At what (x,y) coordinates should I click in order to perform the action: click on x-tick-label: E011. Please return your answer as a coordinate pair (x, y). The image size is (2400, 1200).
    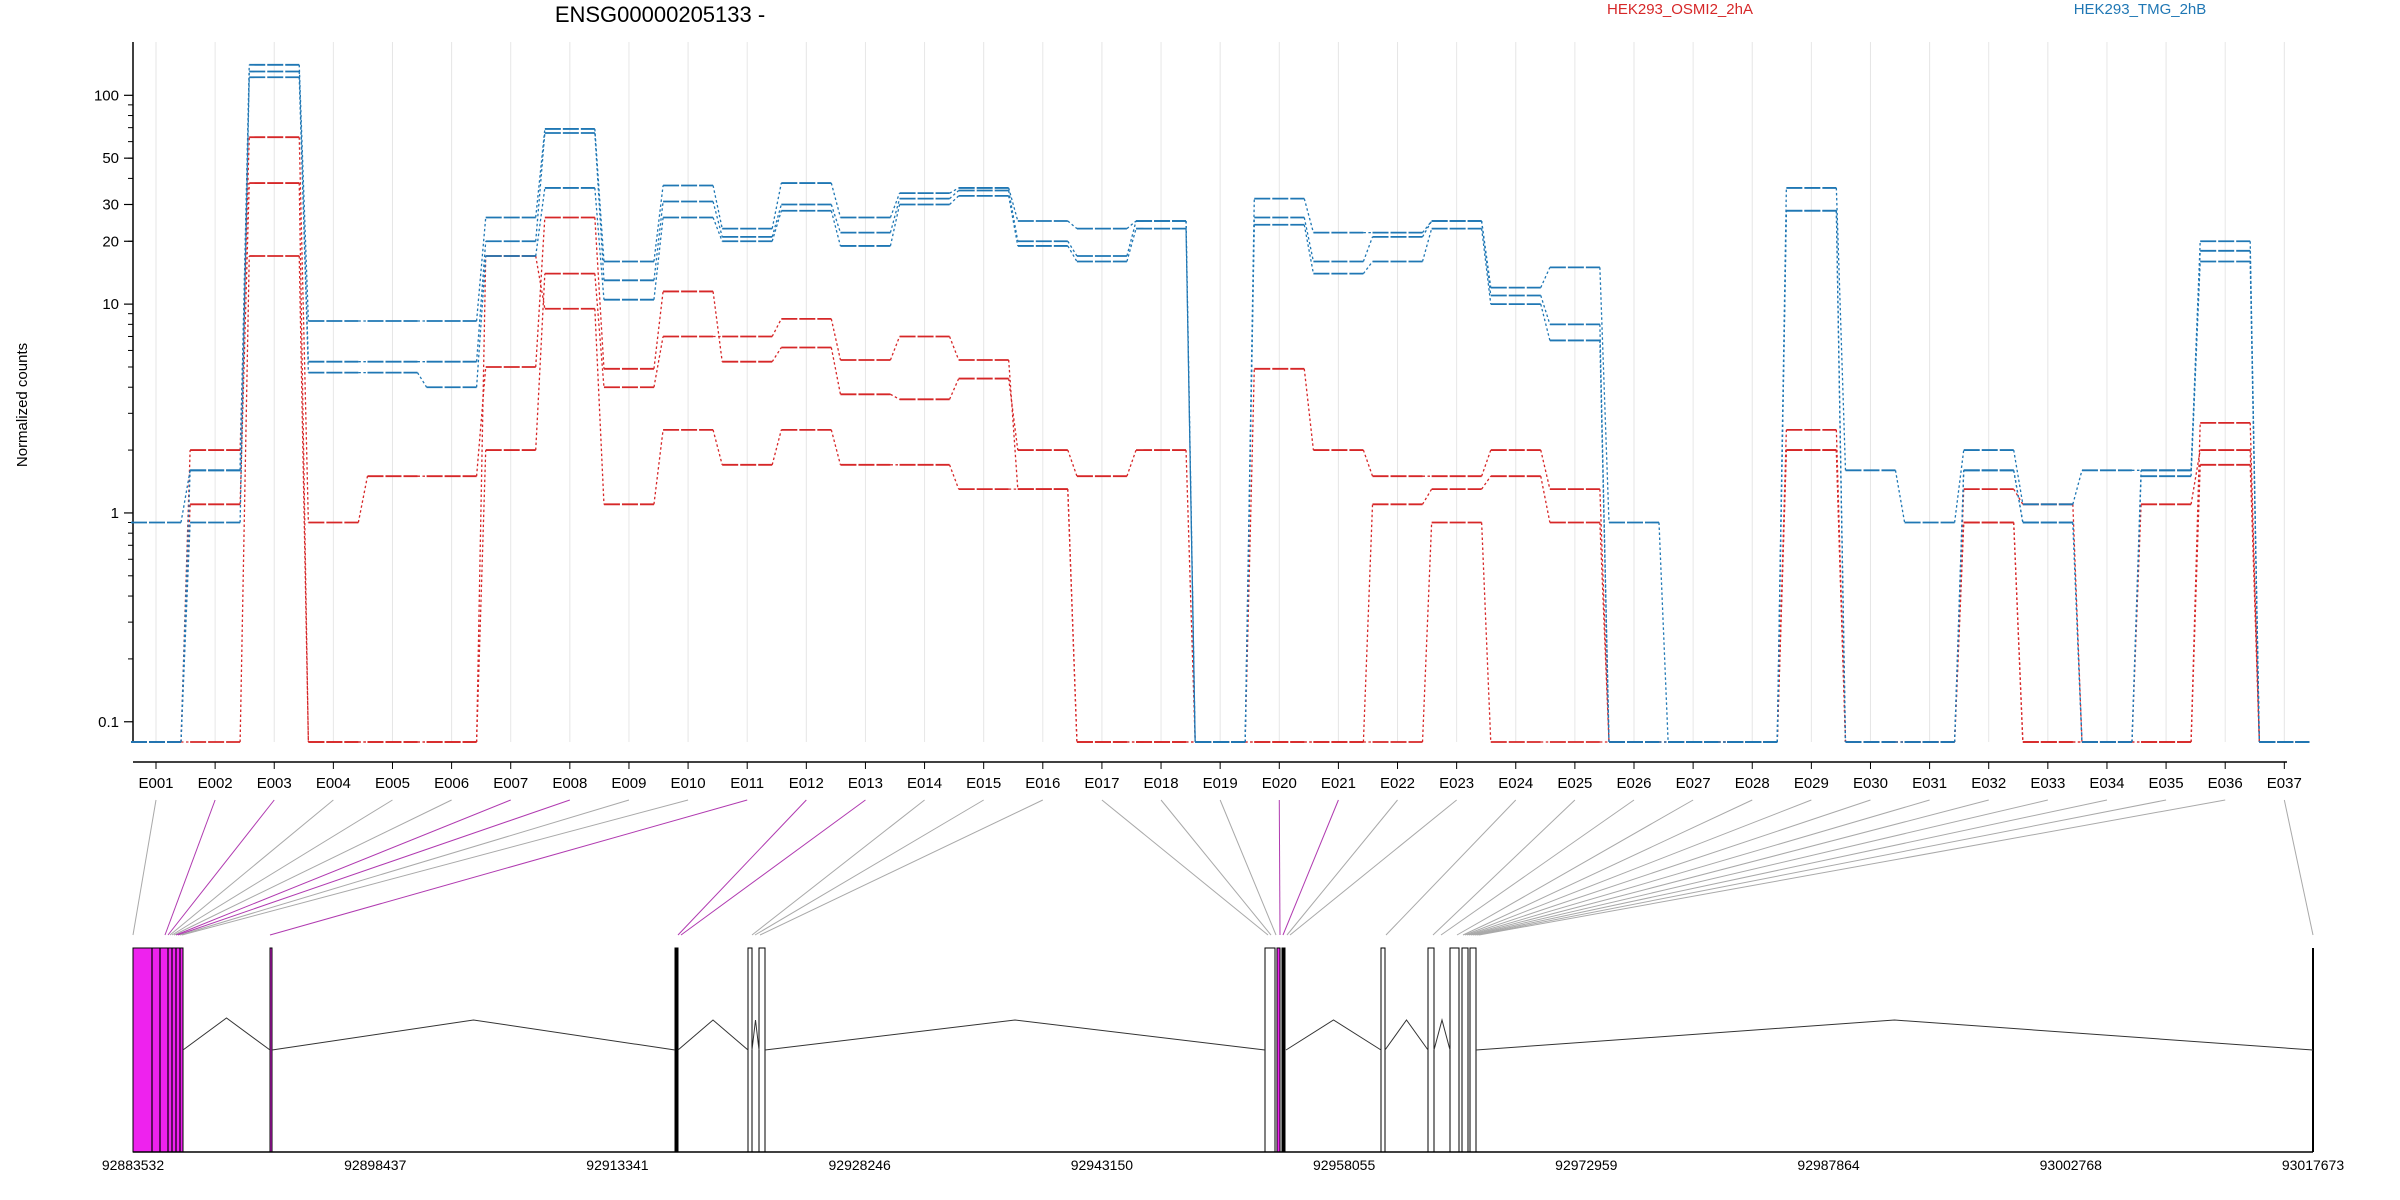
    Looking at the image, I should click on (747, 783).